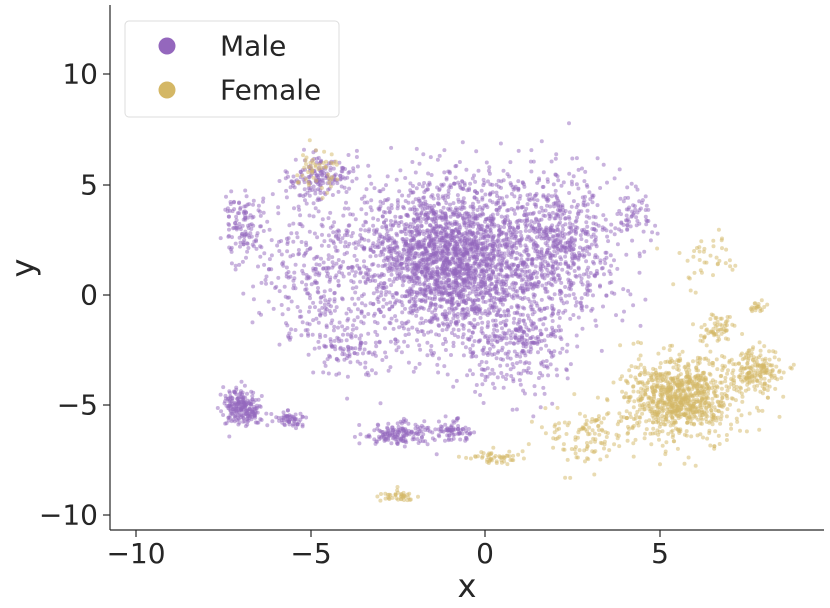 The image size is (830, 608). What do you see at coordinates (720, 376) in the screenshot?
I see `scatter-point-female` at bounding box center [720, 376].